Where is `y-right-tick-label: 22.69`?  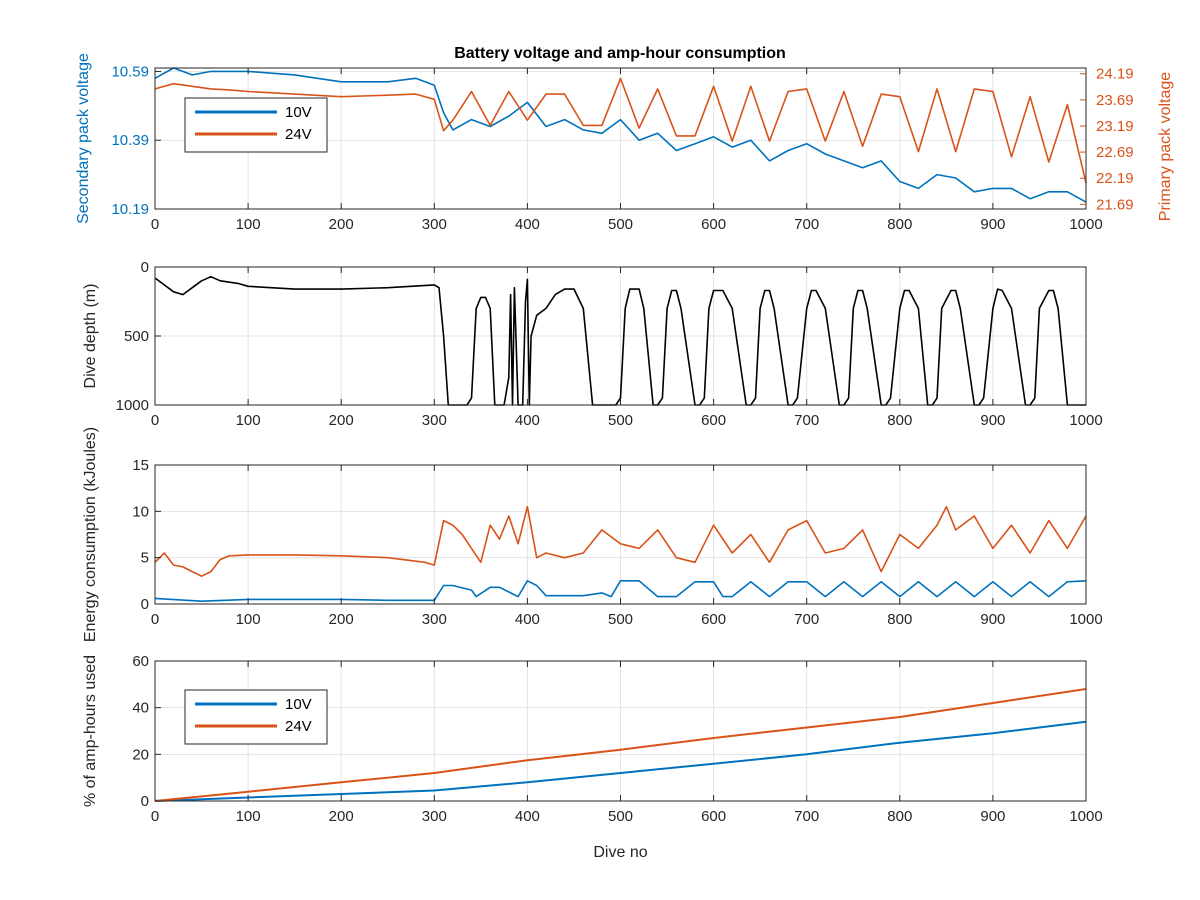 y-right-tick-label: 22.69 is located at coordinates (1115, 152).